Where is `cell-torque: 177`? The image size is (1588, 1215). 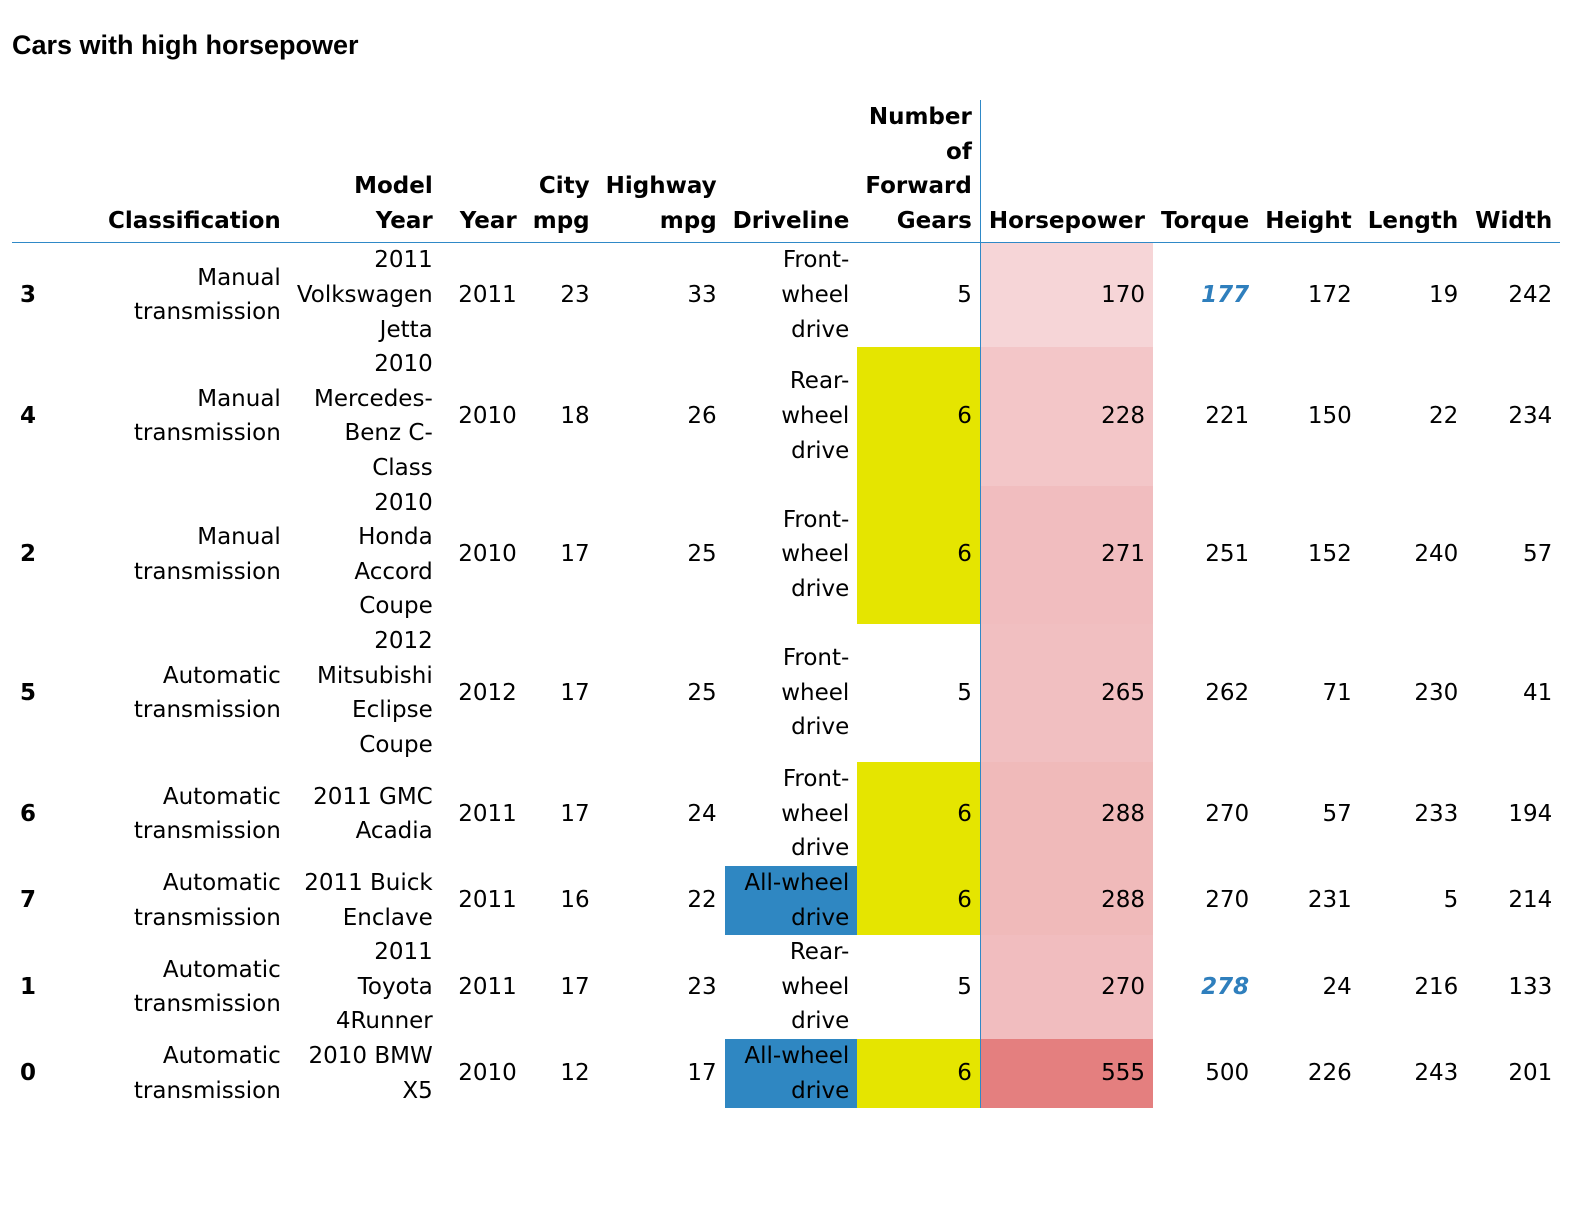
cell-torque: 177 is located at coordinates (1205, 295).